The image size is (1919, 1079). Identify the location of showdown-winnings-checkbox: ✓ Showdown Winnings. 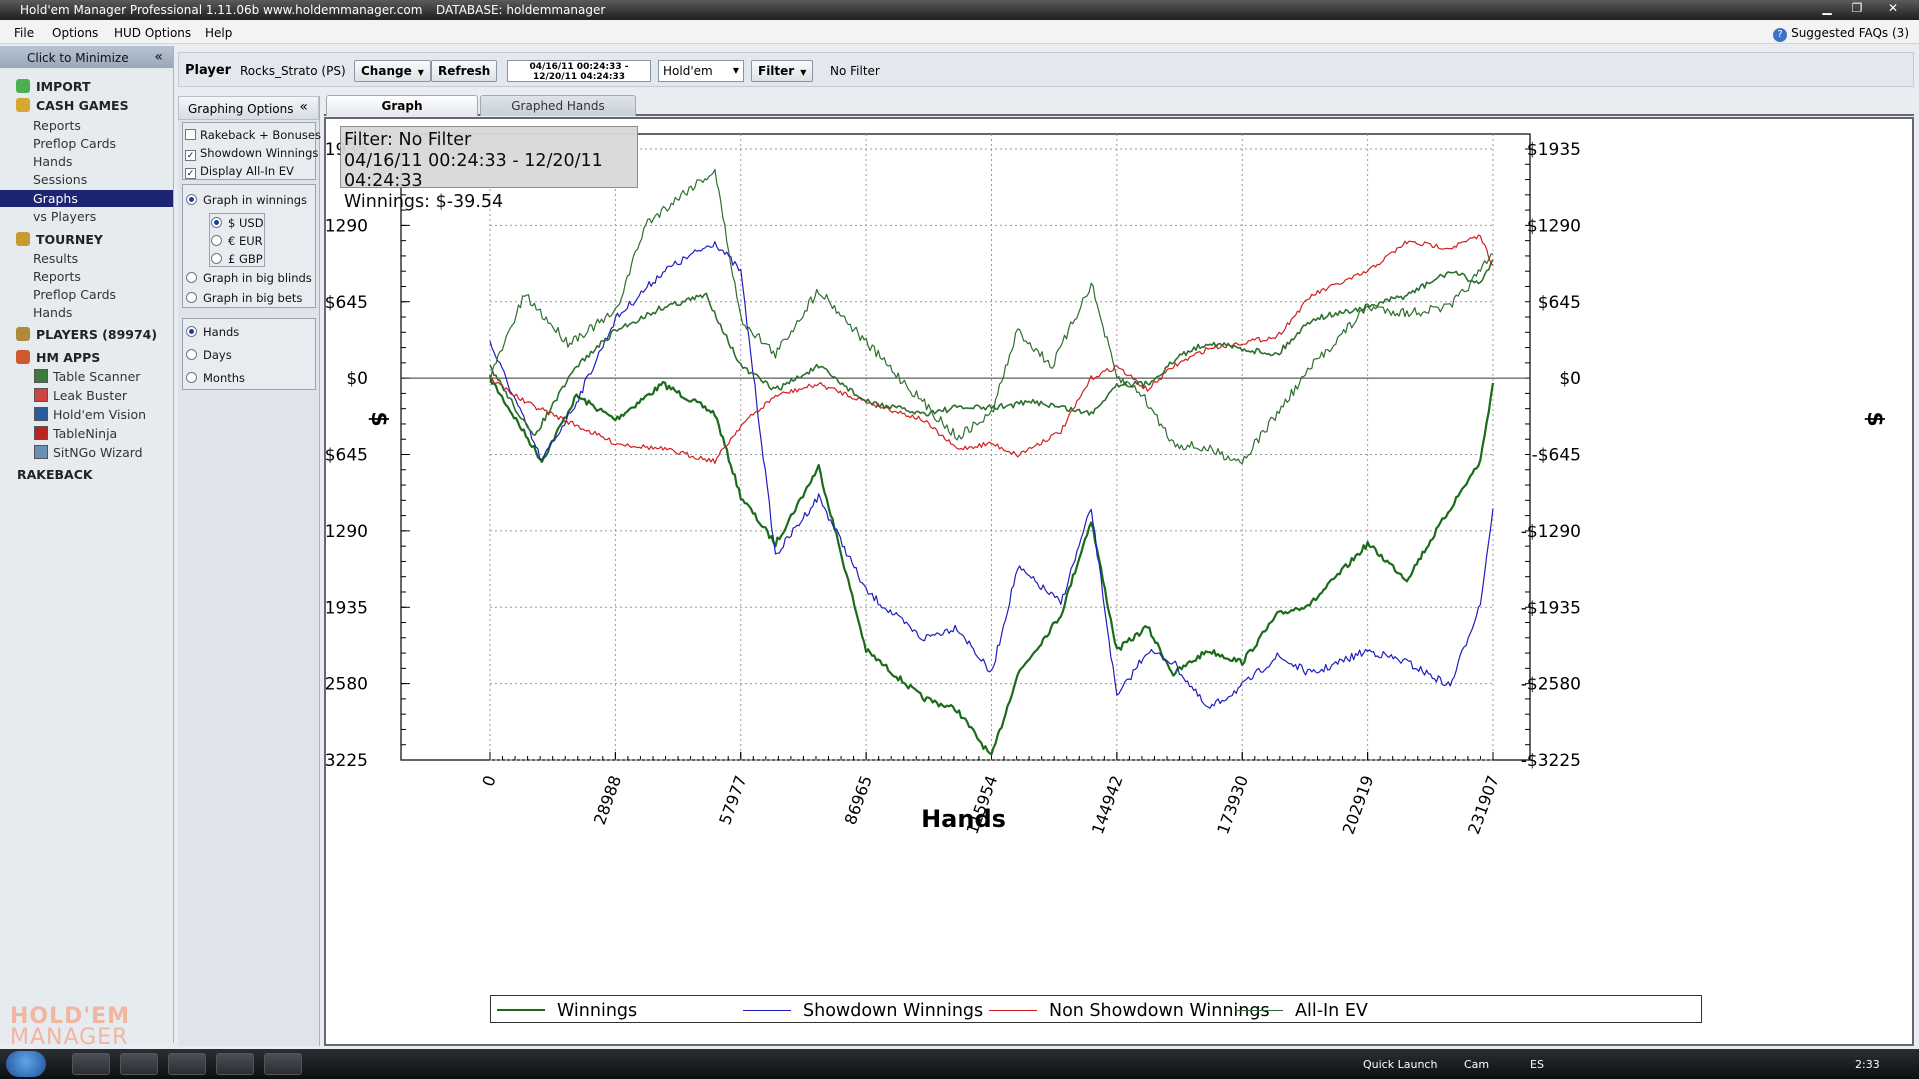
(251, 153).